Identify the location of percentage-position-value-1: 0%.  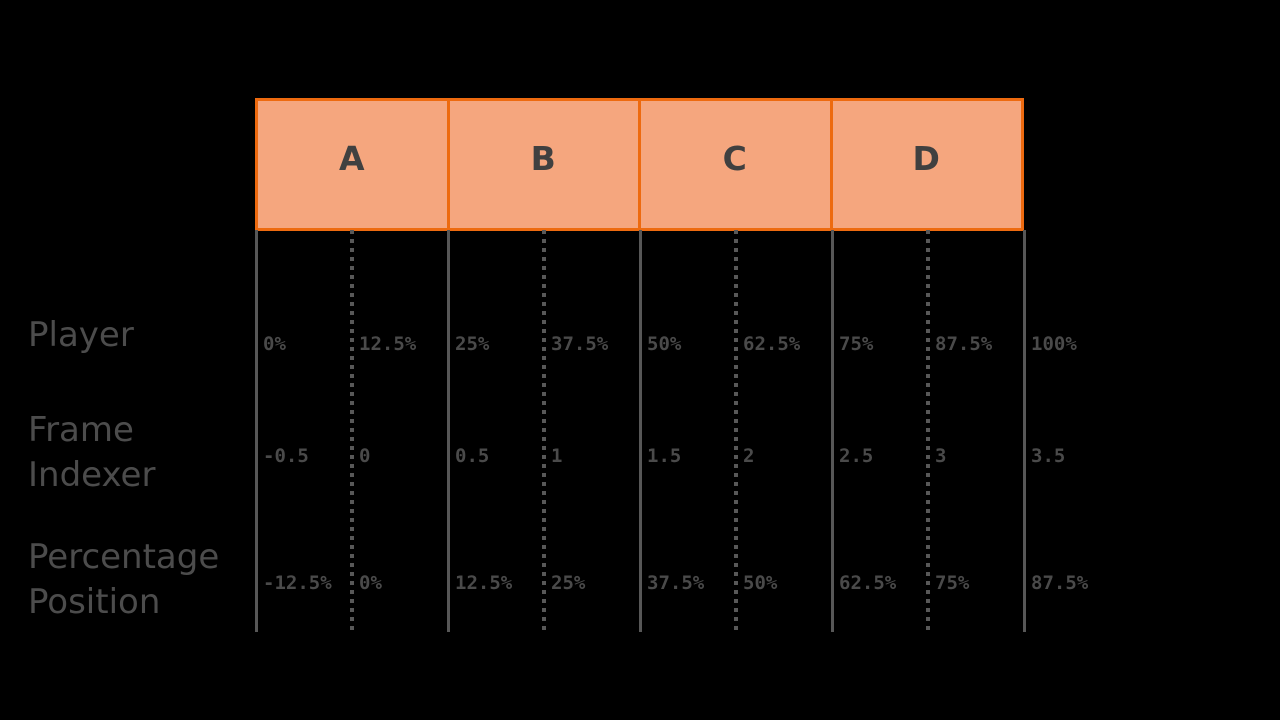
(370, 583).